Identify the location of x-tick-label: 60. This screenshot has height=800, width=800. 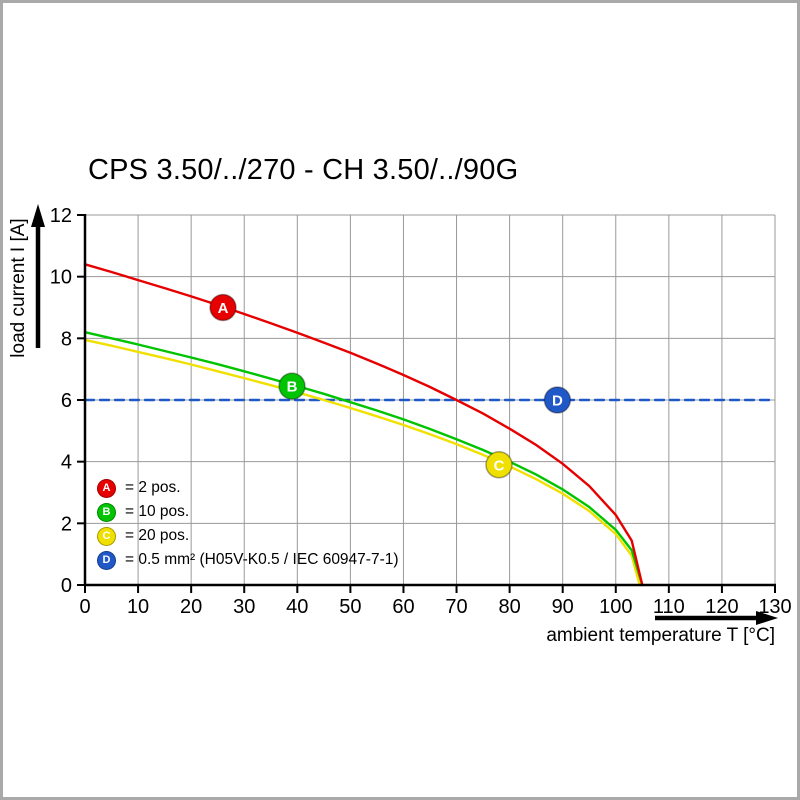
(403, 607).